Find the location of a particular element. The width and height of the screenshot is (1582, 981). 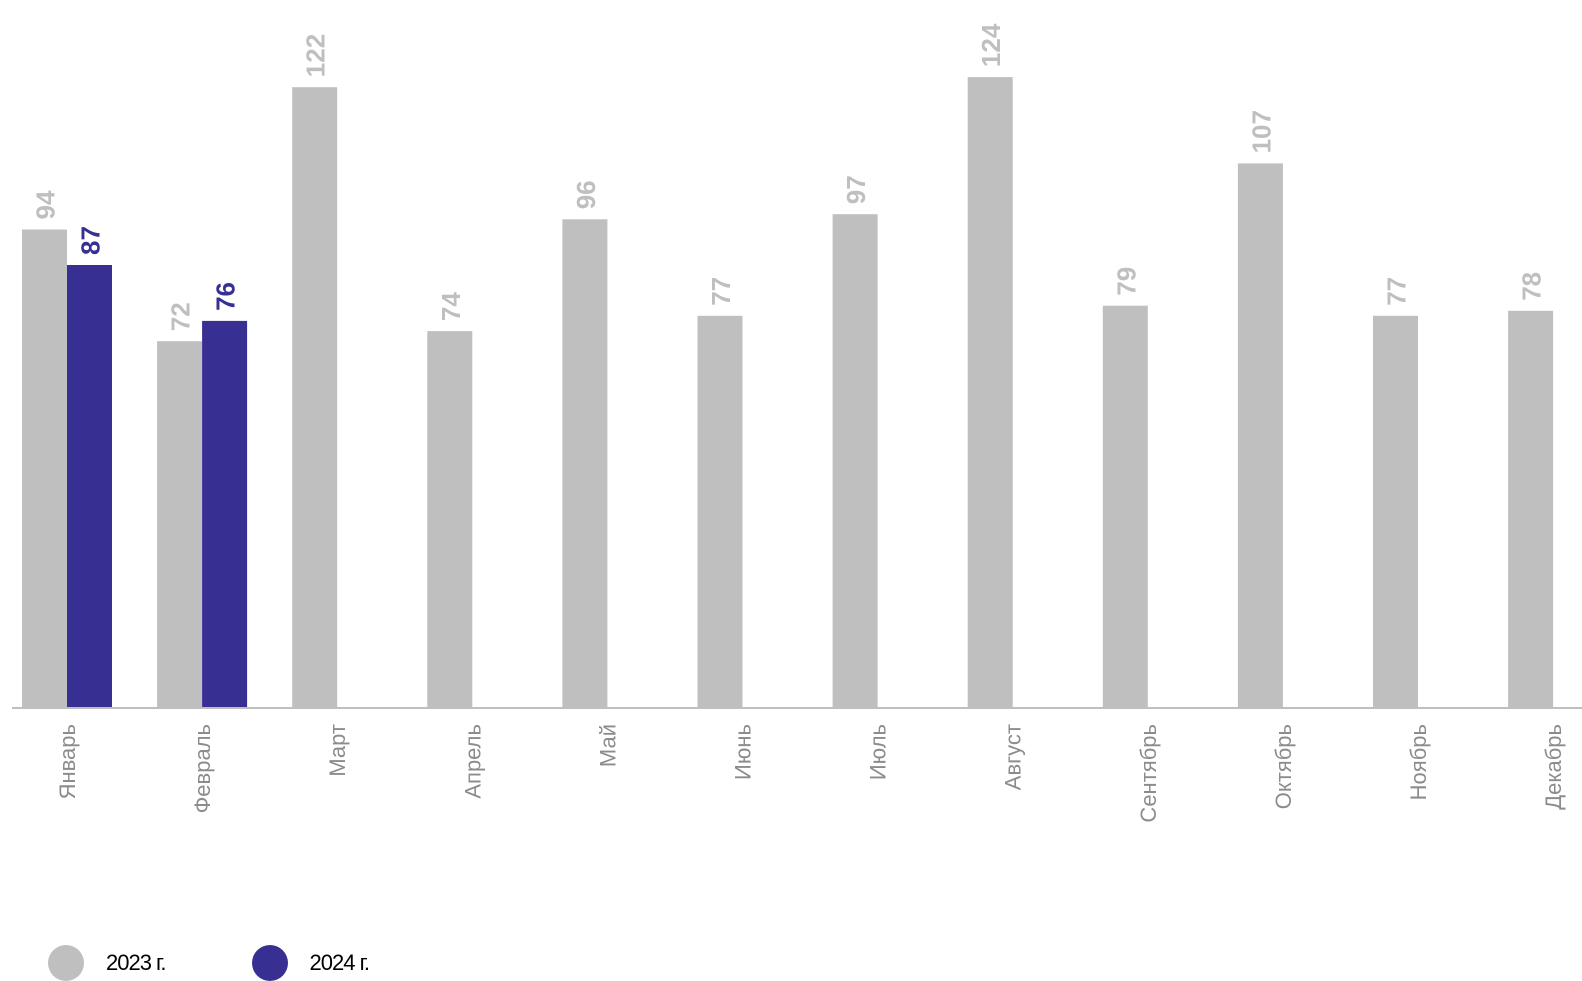

legend-label-2023: 2023 г. is located at coordinates (136, 962).